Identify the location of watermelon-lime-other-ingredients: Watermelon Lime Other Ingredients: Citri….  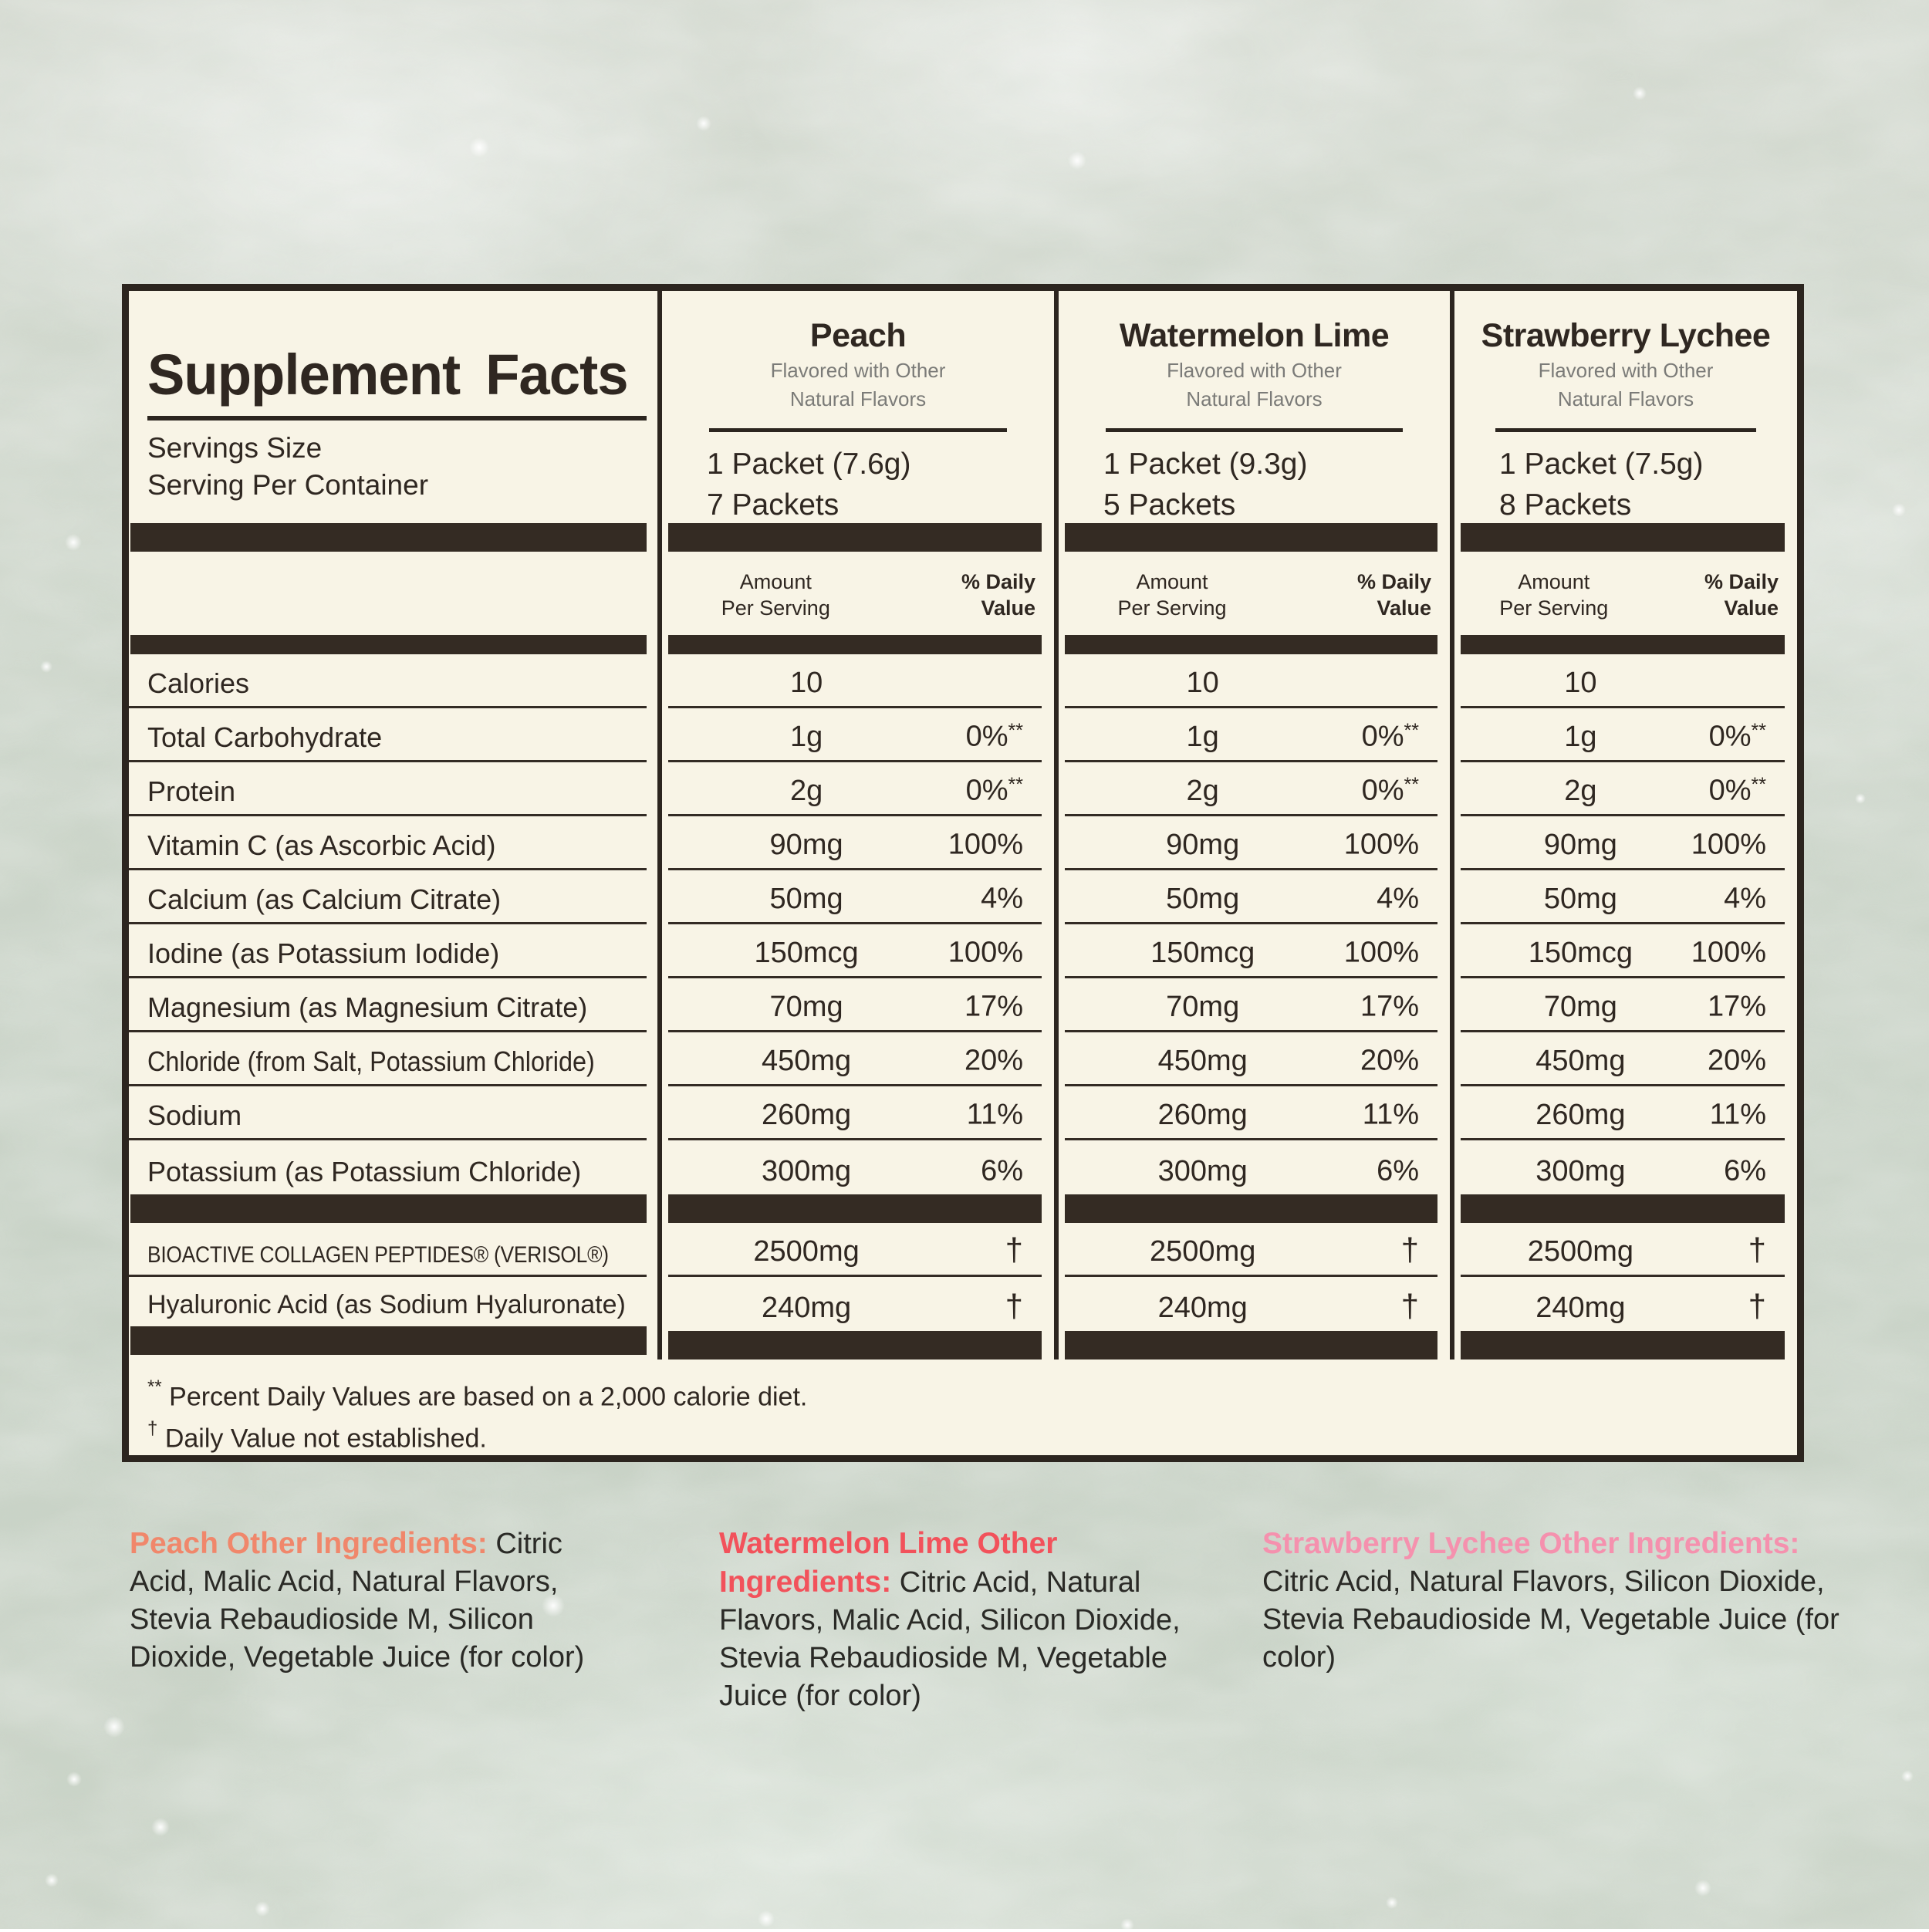
(970, 1620).